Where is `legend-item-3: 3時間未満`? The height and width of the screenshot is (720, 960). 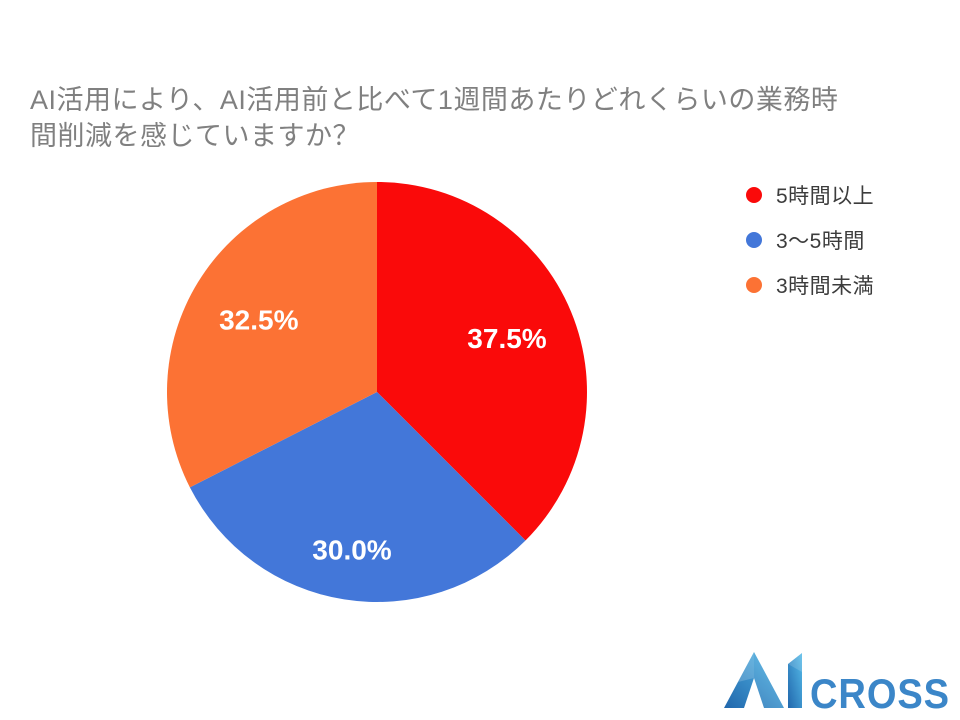
legend-item-3: 3時間未満 is located at coordinates (810, 284).